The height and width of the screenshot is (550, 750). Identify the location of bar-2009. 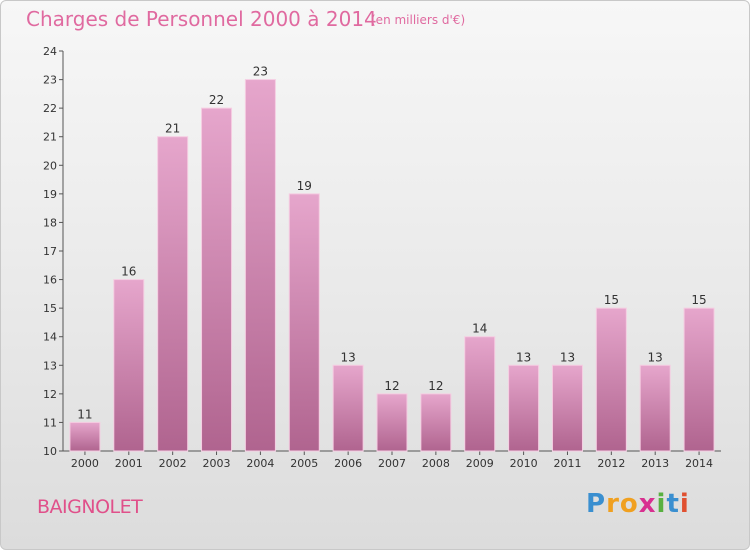
(480, 394).